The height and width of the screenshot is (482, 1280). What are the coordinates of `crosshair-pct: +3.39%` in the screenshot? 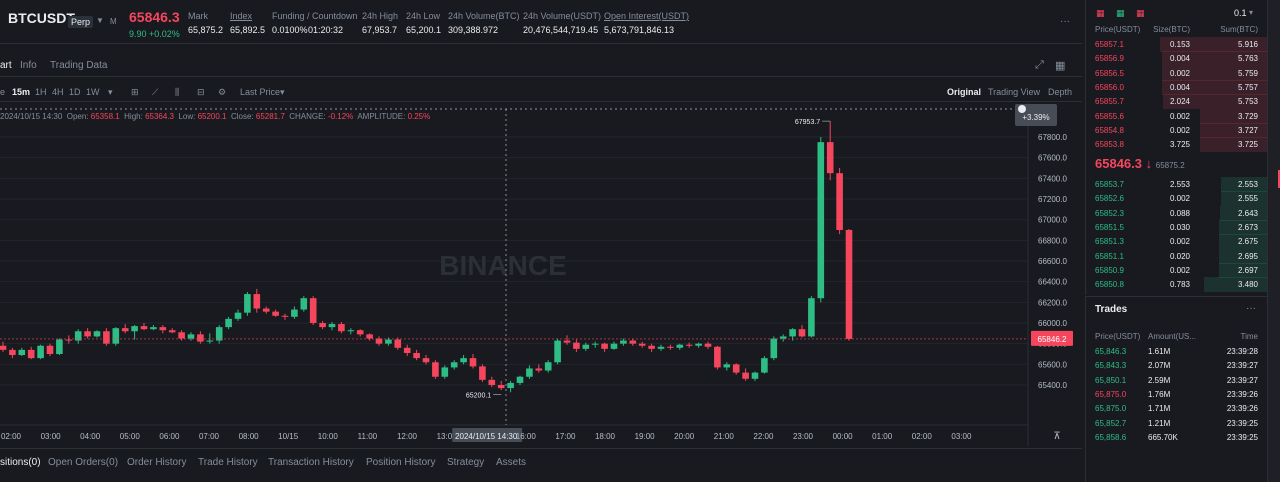 It's located at (1035, 117).